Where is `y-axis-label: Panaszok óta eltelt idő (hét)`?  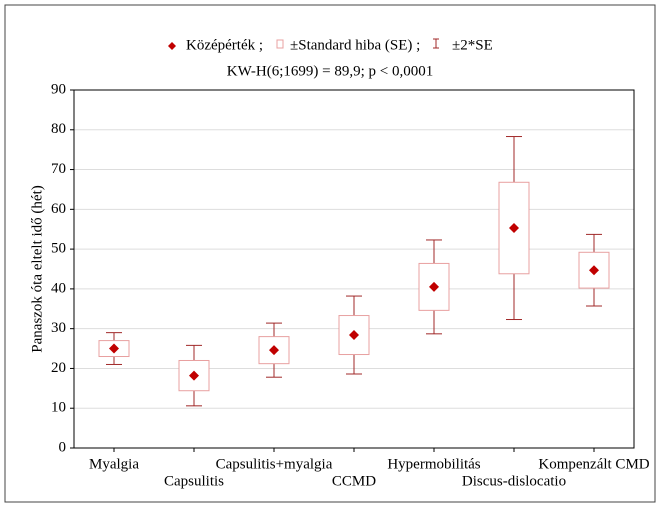 y-axis-label: Panaszok óta eltelt idő (hét) is located at coordinates (37, 268).